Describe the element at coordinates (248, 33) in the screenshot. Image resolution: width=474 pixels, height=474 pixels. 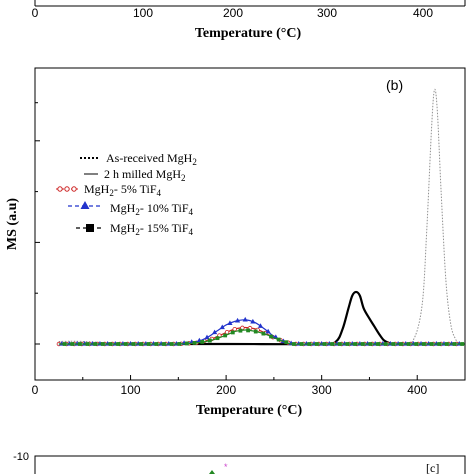
I see `panel-a-x-axis-label: Temperature (°C)` at that location.